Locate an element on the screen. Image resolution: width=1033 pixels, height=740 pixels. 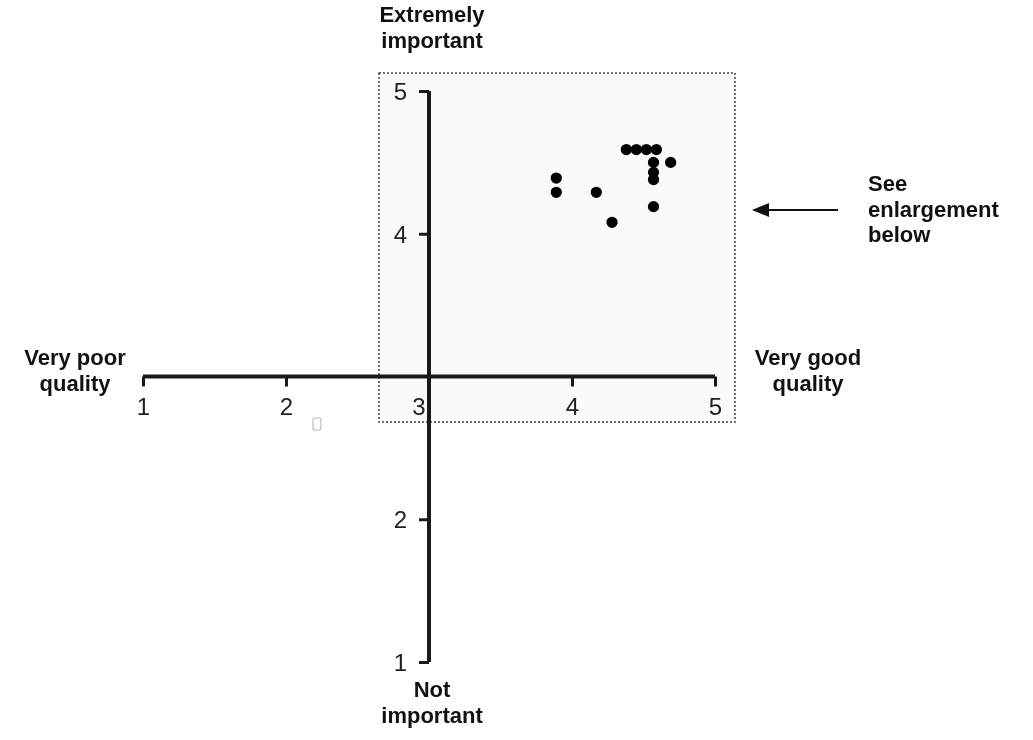
y-tick-label: 4 is located at coordinates (400, 234).